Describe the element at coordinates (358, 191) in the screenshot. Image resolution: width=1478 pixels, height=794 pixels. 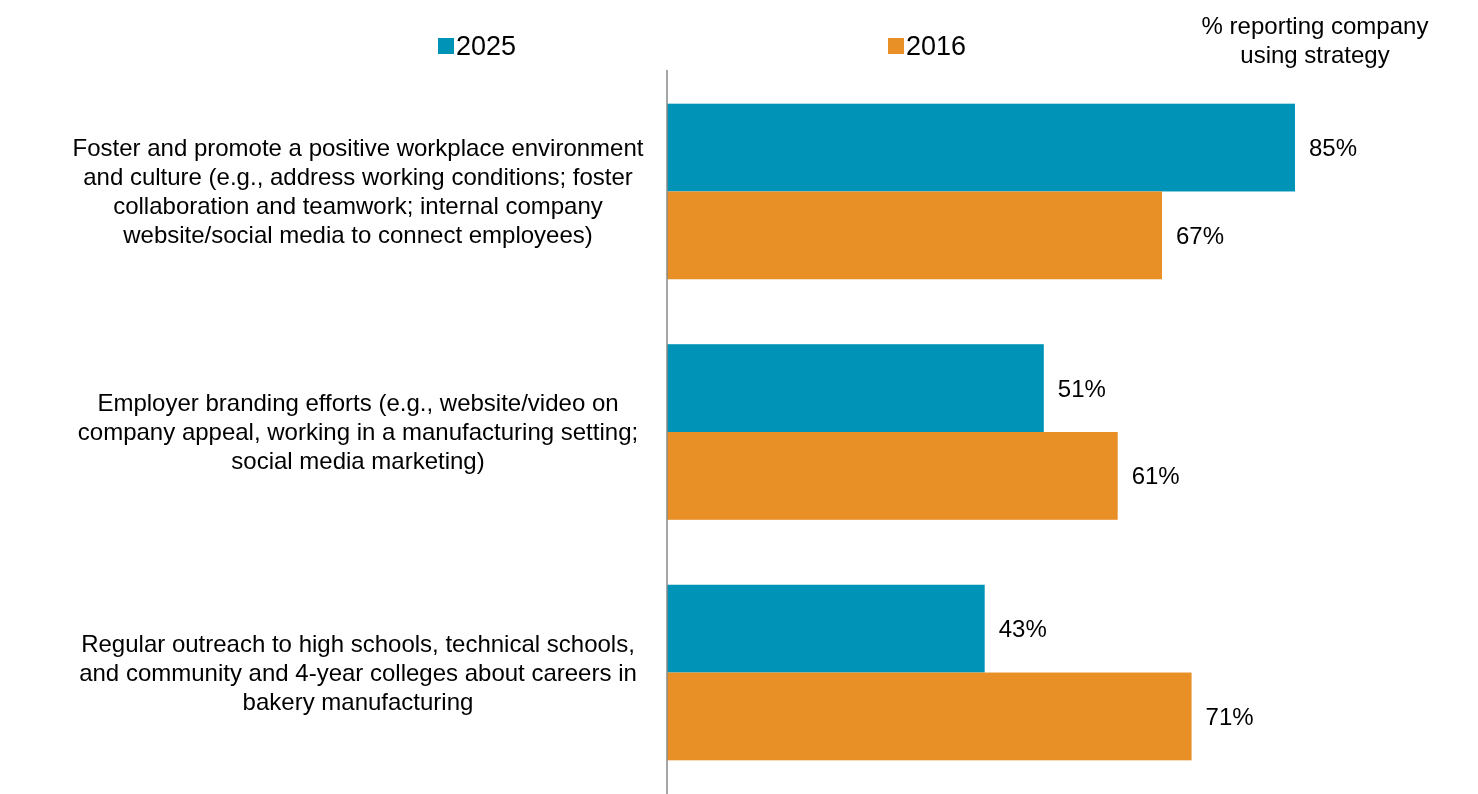
I see `y-tick-label: Foster and promote a positive workplace environment and culture (e.g., address working conditions; foster collaboration and teamwork; internal company website/social media to connect employees)` at that location.